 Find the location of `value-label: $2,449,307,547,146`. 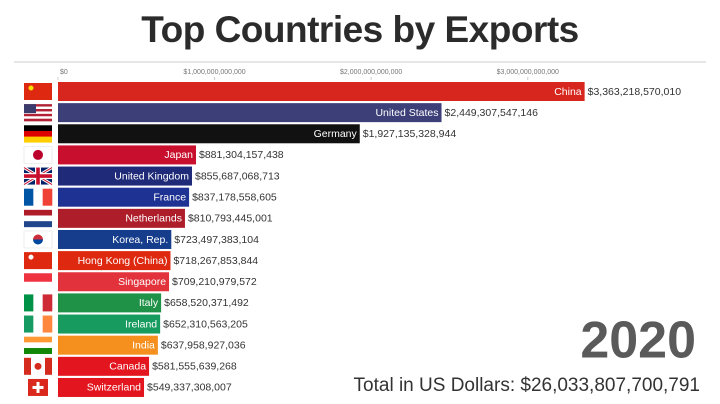

value-label: $2,449,307,547,146 is located at coordinates (492, 113).